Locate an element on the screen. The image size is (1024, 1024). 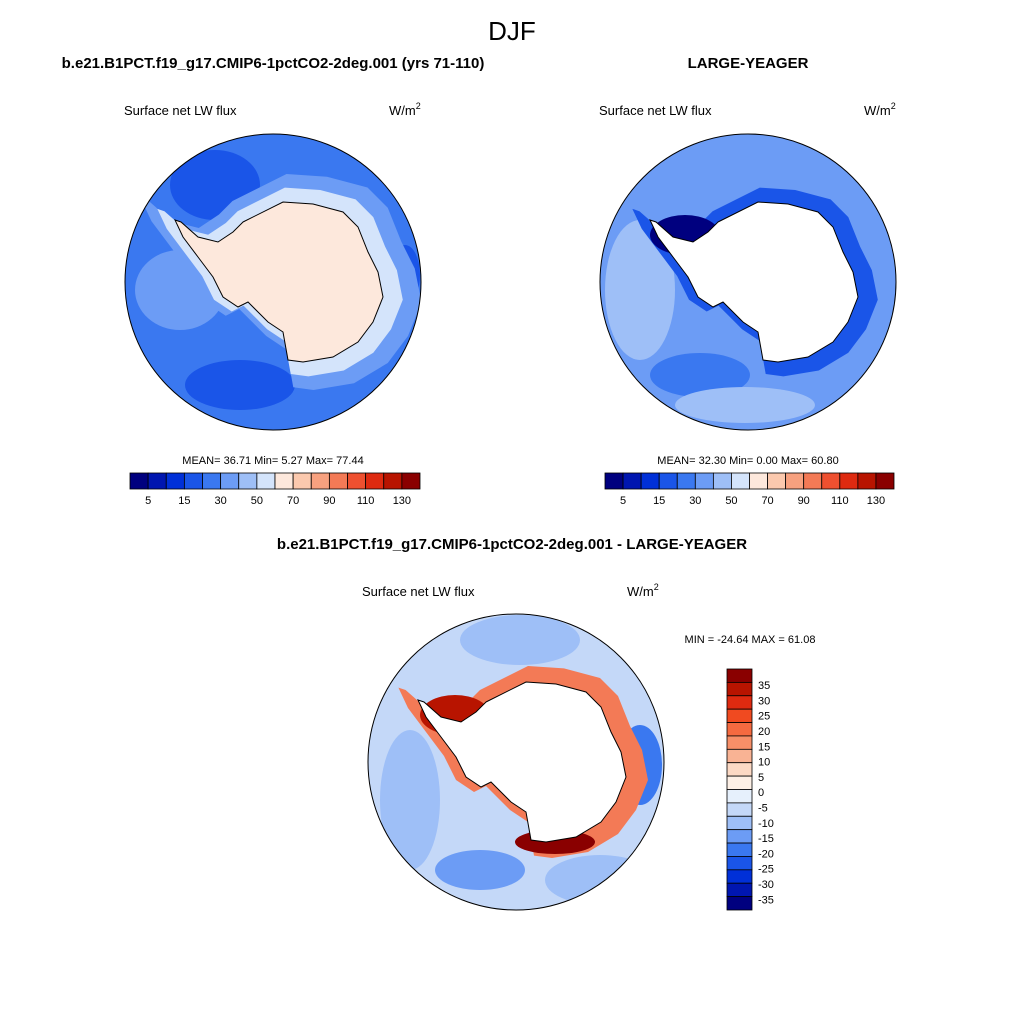
colorbar-label: 20 is located at coordinates (764, 732).